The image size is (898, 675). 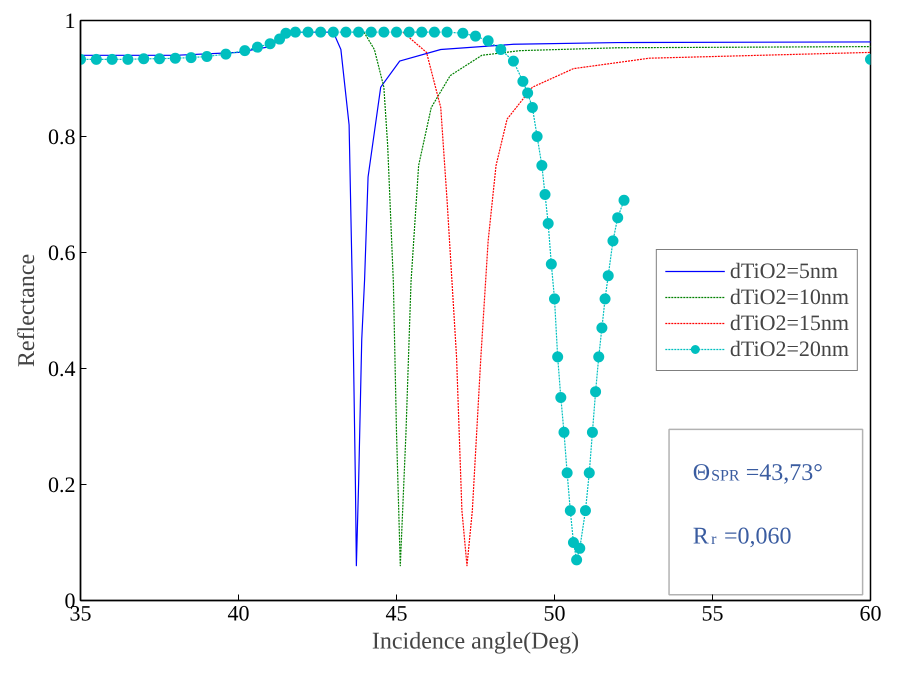 What do you see at coordinates (70, 20) in the screenshot?
I see `y-tick-label: 1` at bounding box center [70, 20].